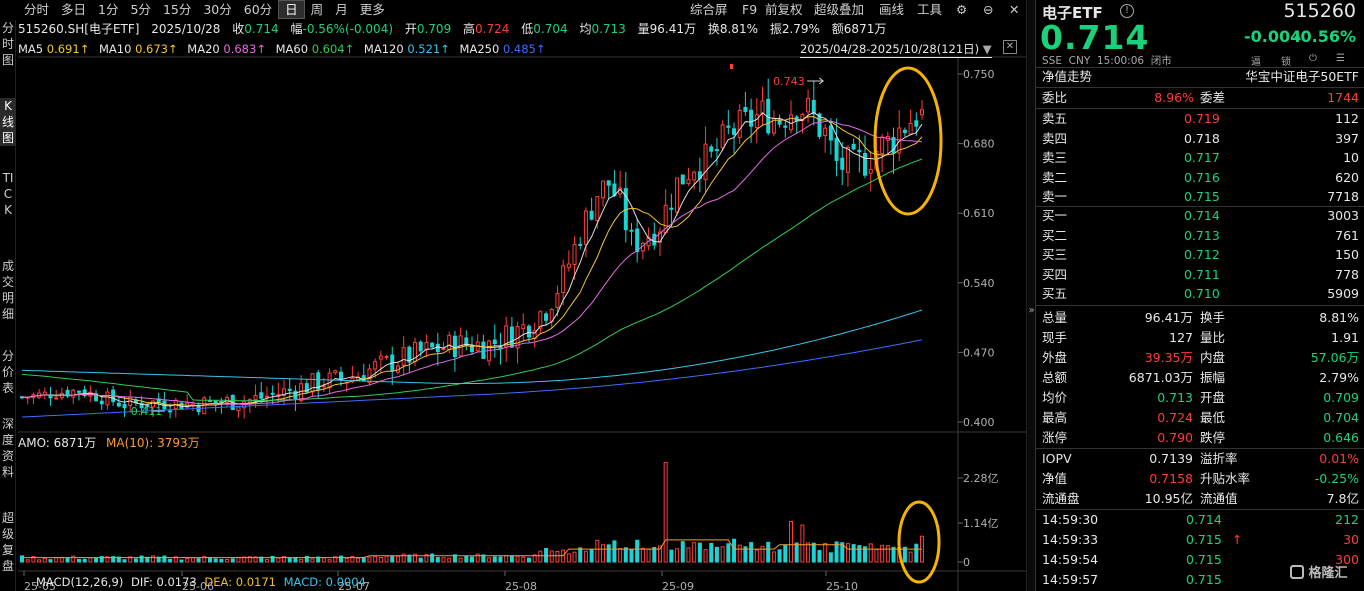  I want to click on ask-label: 卖五, so click(1055, 118).